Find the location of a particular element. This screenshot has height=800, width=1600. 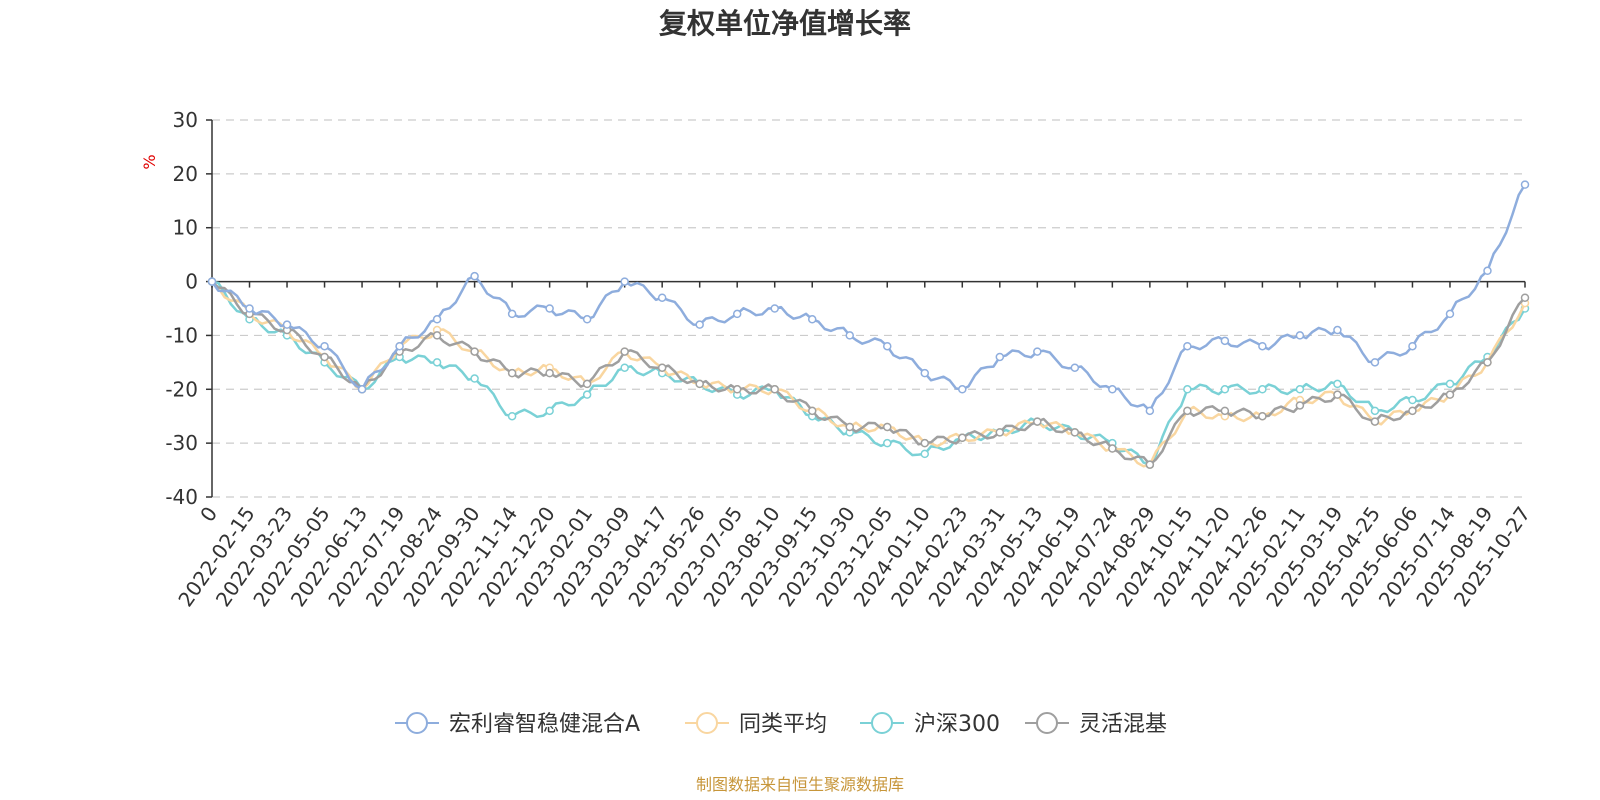

legend-label: 宏利睿智稳健混合A is located at coordinates (544, 724).